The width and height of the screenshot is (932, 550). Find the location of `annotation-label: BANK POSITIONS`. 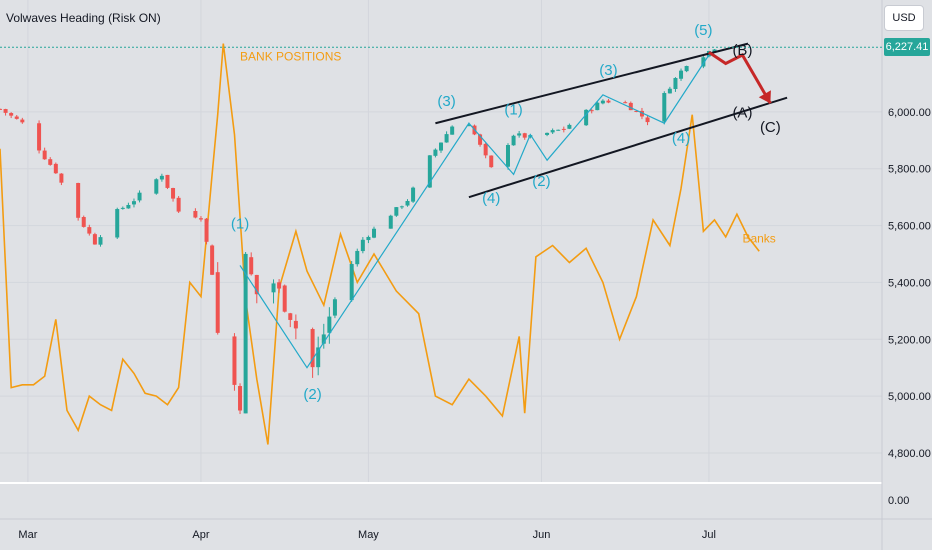

annotation-label: BANK POSITIONS is located at coordinates (290, 57).